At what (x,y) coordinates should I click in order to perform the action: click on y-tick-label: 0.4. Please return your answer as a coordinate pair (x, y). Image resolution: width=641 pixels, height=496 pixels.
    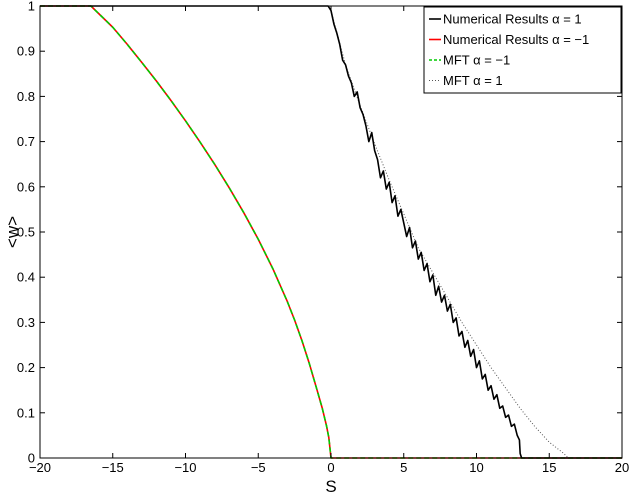
    Looking at the image, I should click on (26, 277).